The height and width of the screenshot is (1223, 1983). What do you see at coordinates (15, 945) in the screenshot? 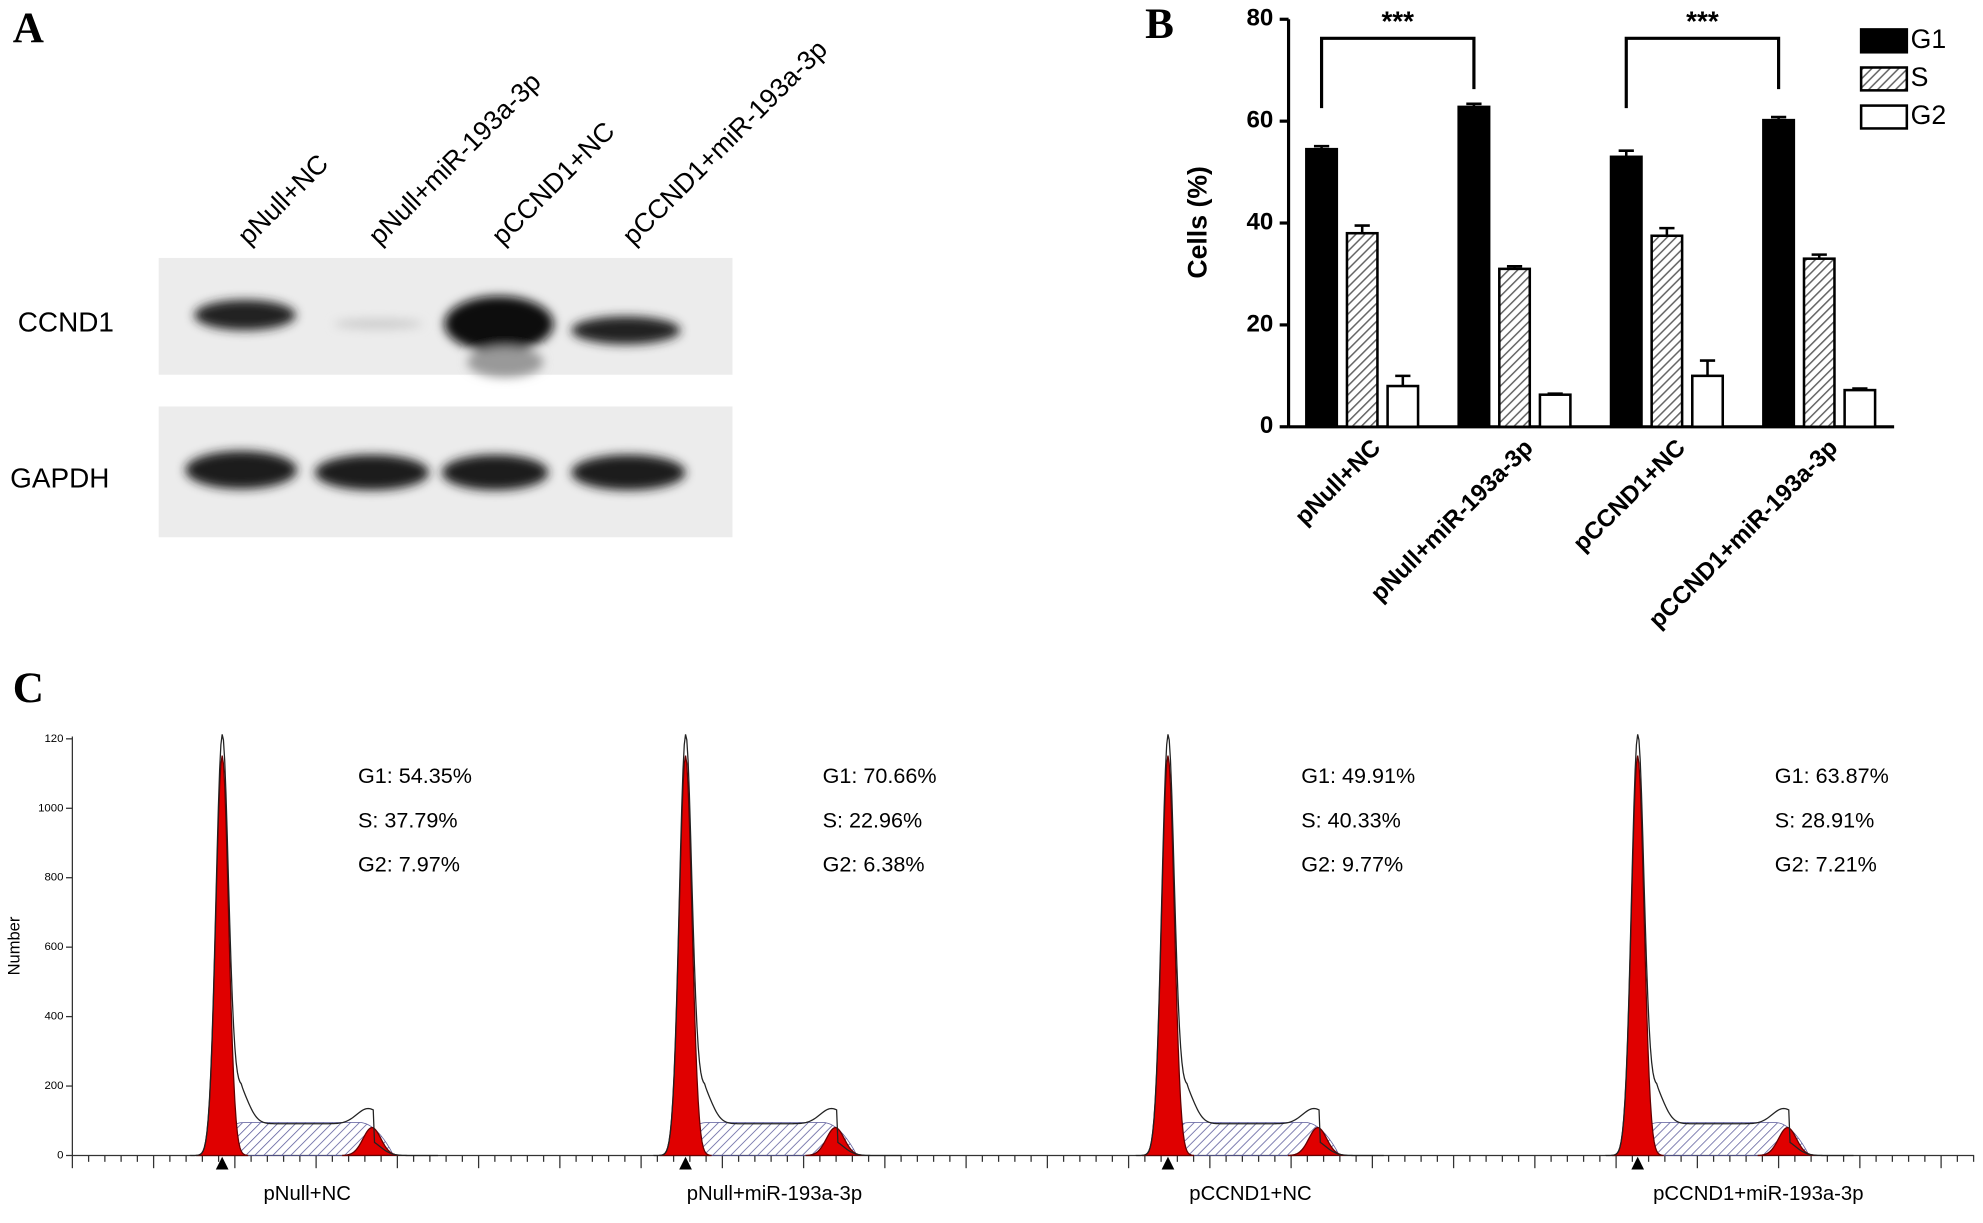
I see `y-axis-label: Number` at bounding box center [15, 945].